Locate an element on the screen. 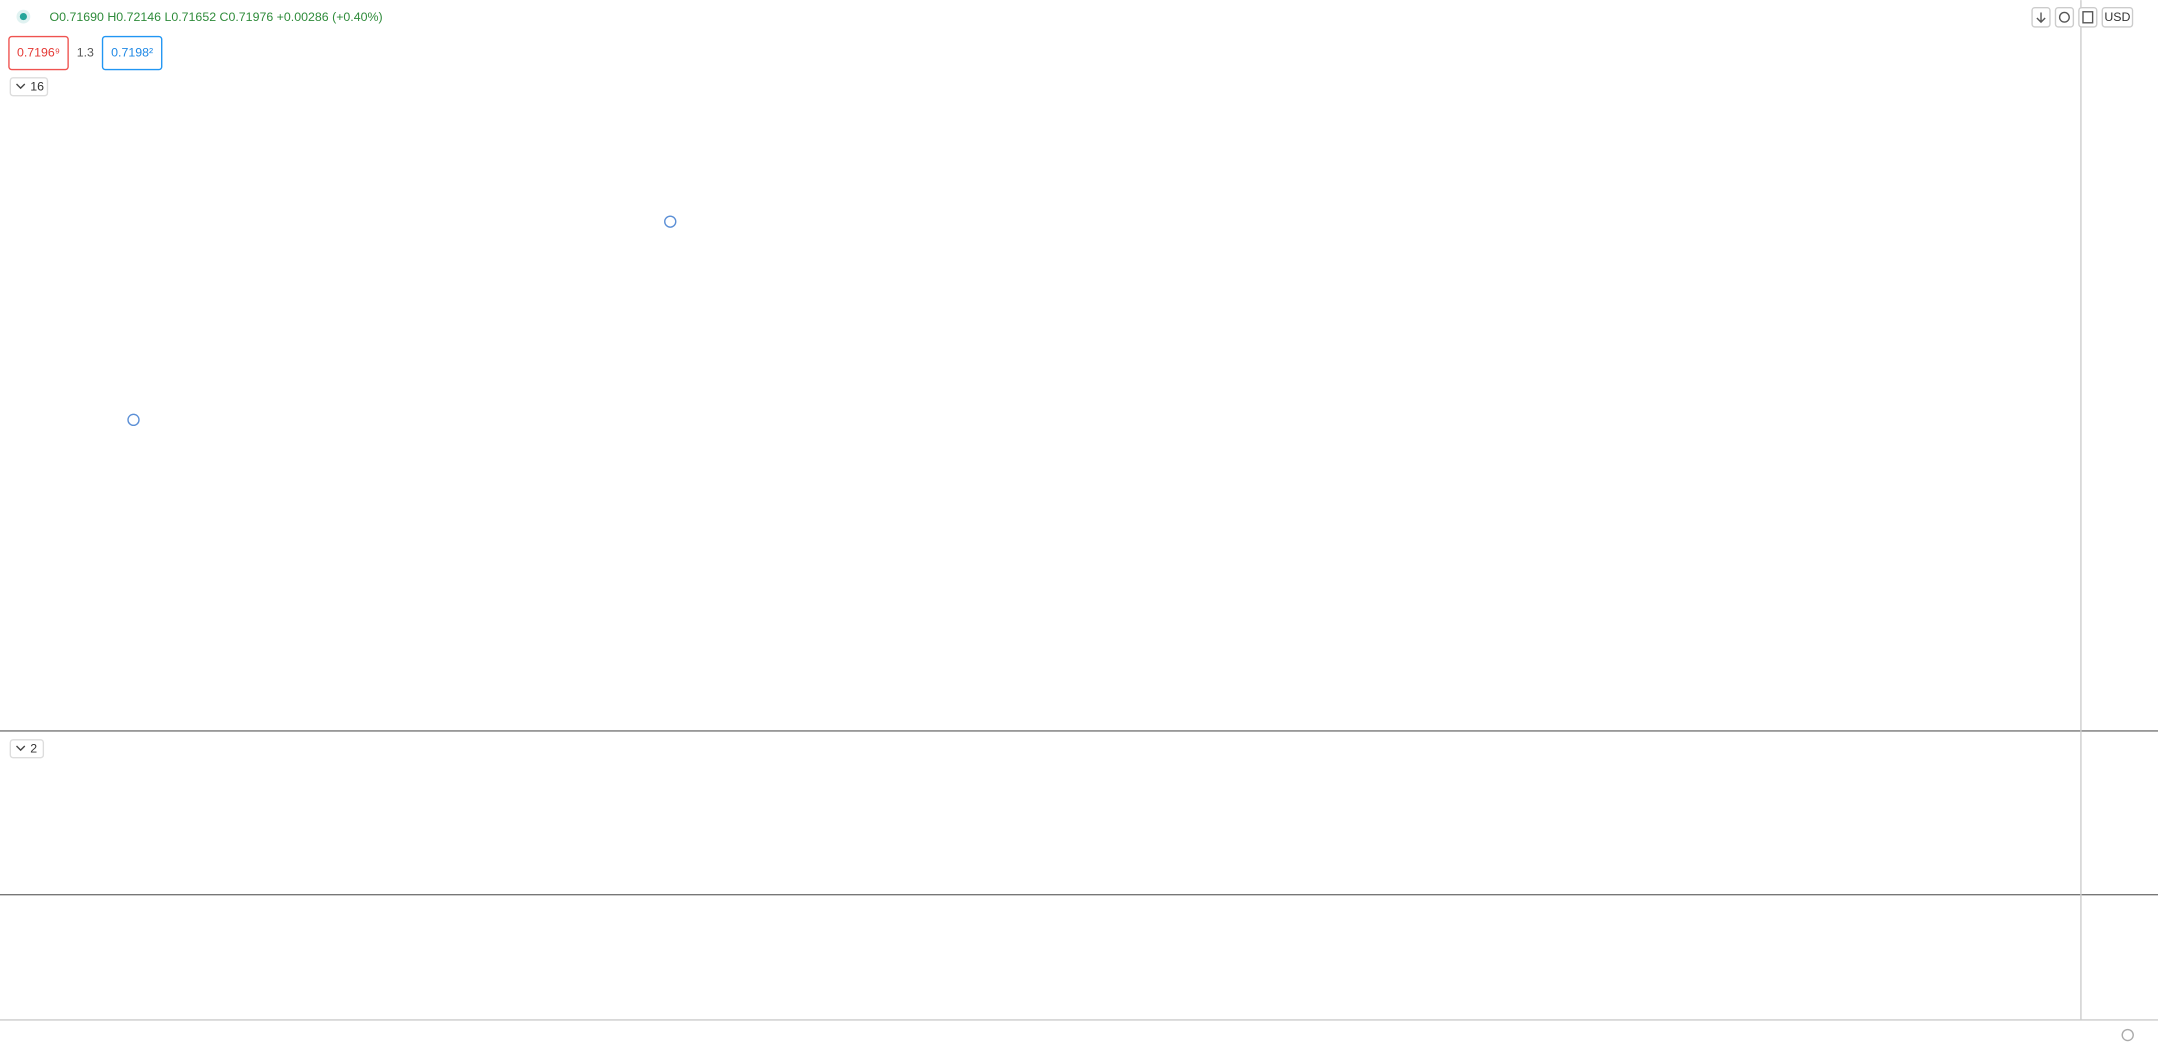  sell-button is located at coordinates (38, 53).